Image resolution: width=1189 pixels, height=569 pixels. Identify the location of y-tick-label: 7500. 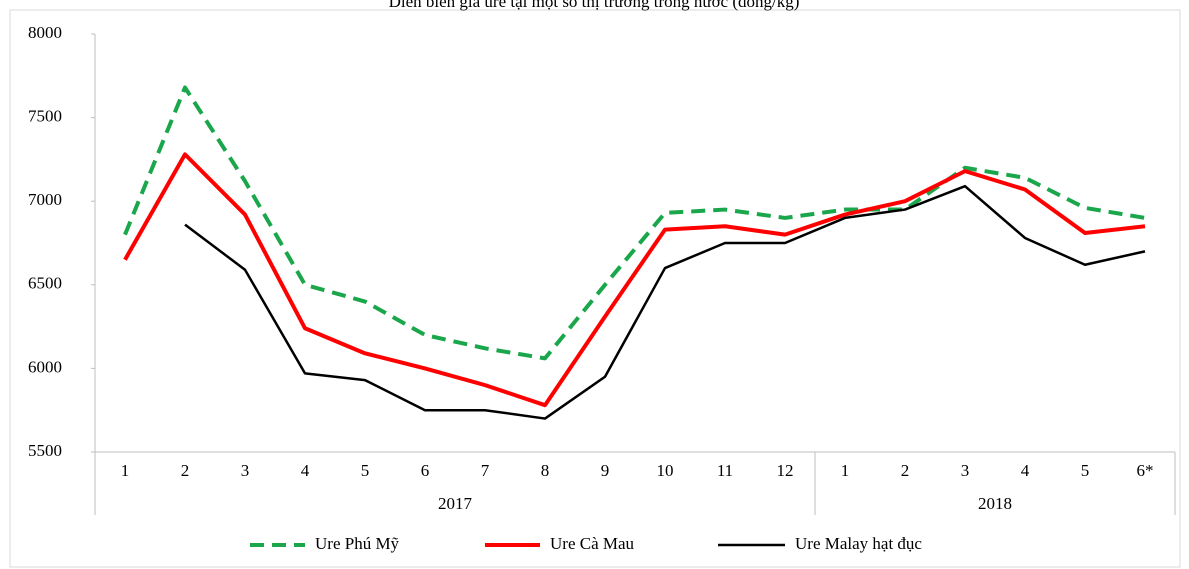
(45, 116).